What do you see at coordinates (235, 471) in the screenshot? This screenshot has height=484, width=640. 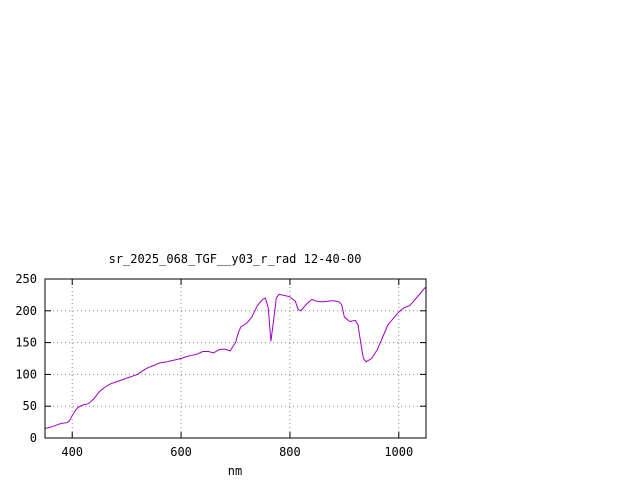 I see `x-axis-label: nm` at bounding box center [235, 471].